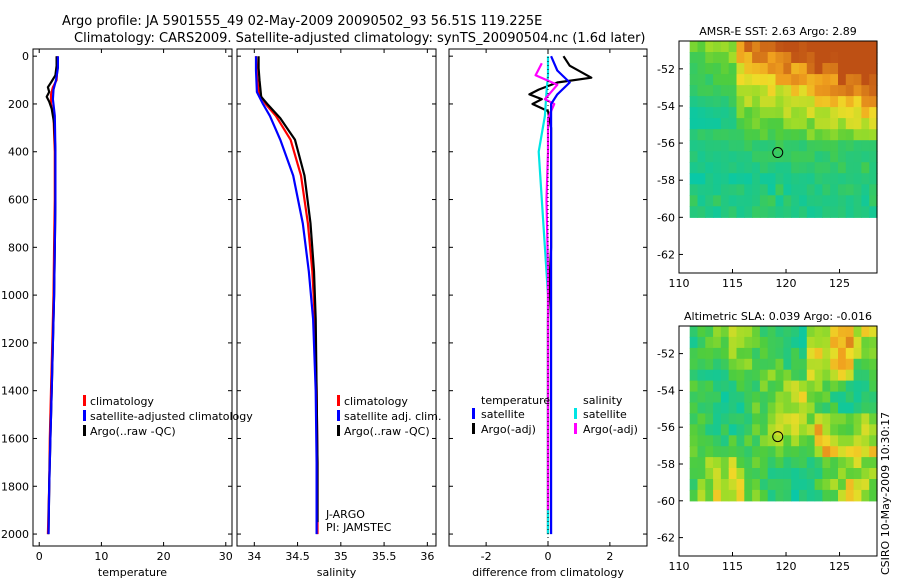  I want to click on legend-label: satellite adj. clim., so click(392, 416).